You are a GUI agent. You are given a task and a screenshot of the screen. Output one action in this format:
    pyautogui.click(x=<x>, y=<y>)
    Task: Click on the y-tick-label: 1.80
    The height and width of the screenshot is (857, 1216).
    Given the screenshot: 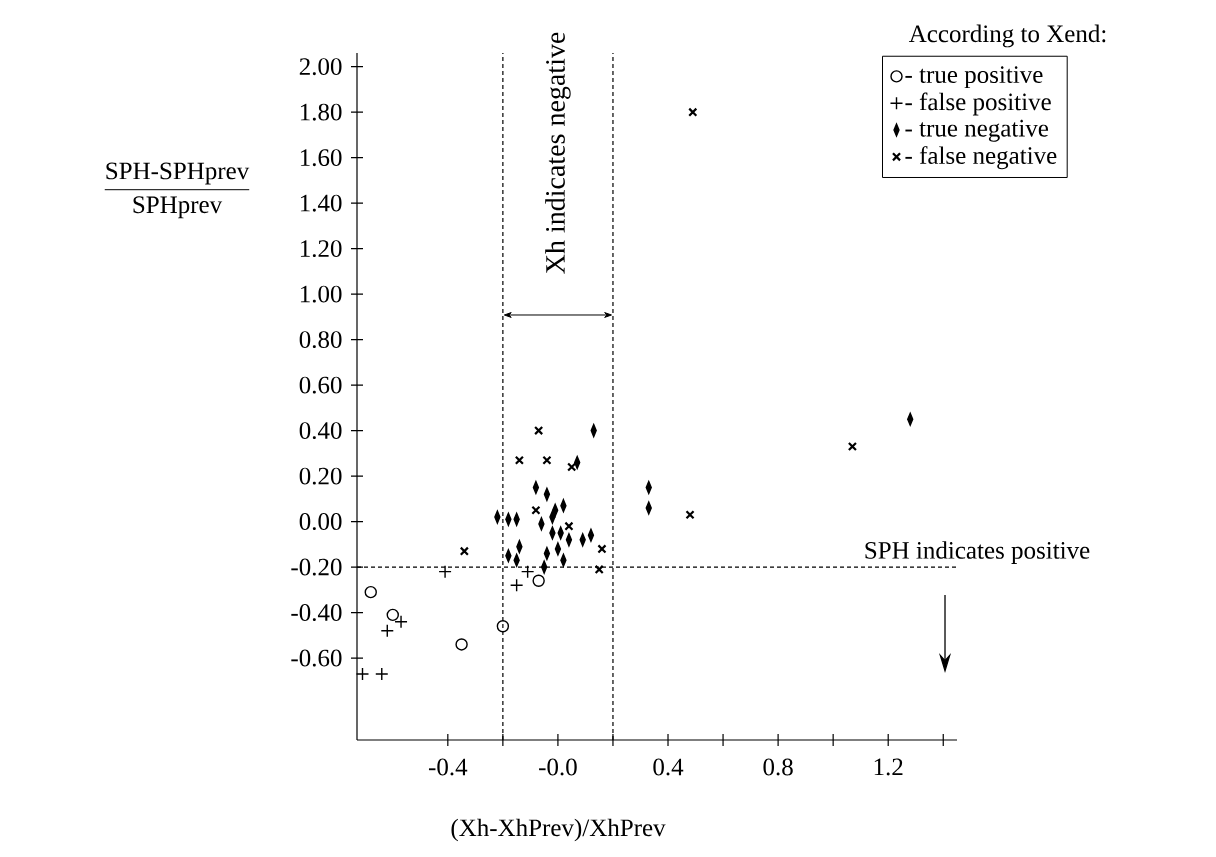 What is the action you would take?
    pyautogui.click(x=321, y=112)
    